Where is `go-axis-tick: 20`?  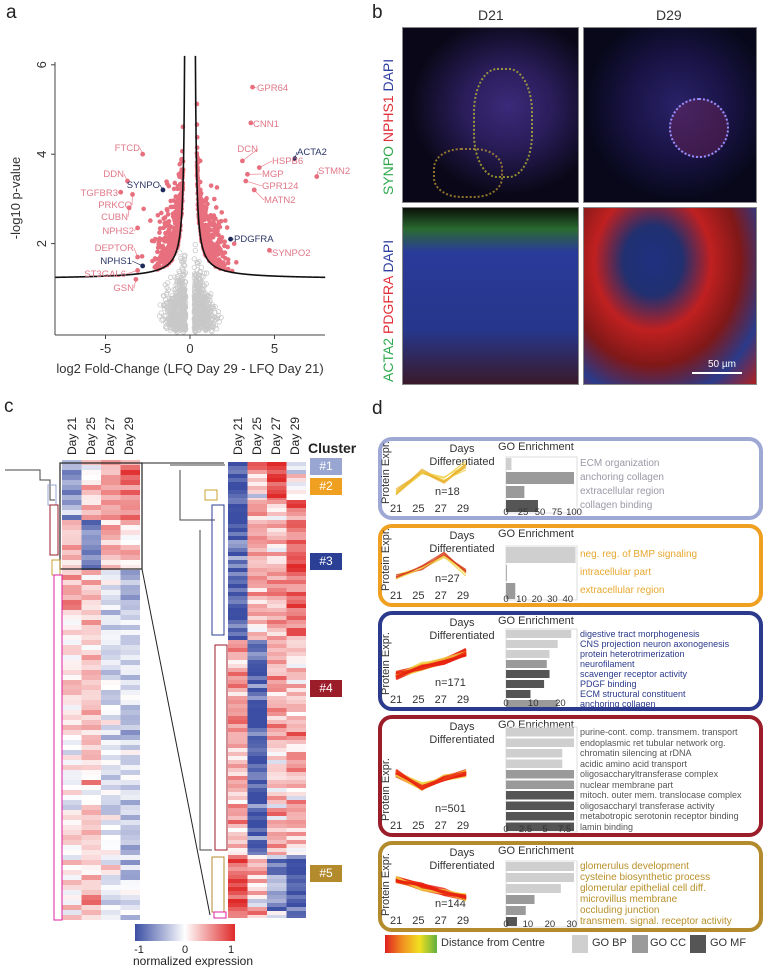
go-axis-tick: 20 is located at coordinates (550, 923).